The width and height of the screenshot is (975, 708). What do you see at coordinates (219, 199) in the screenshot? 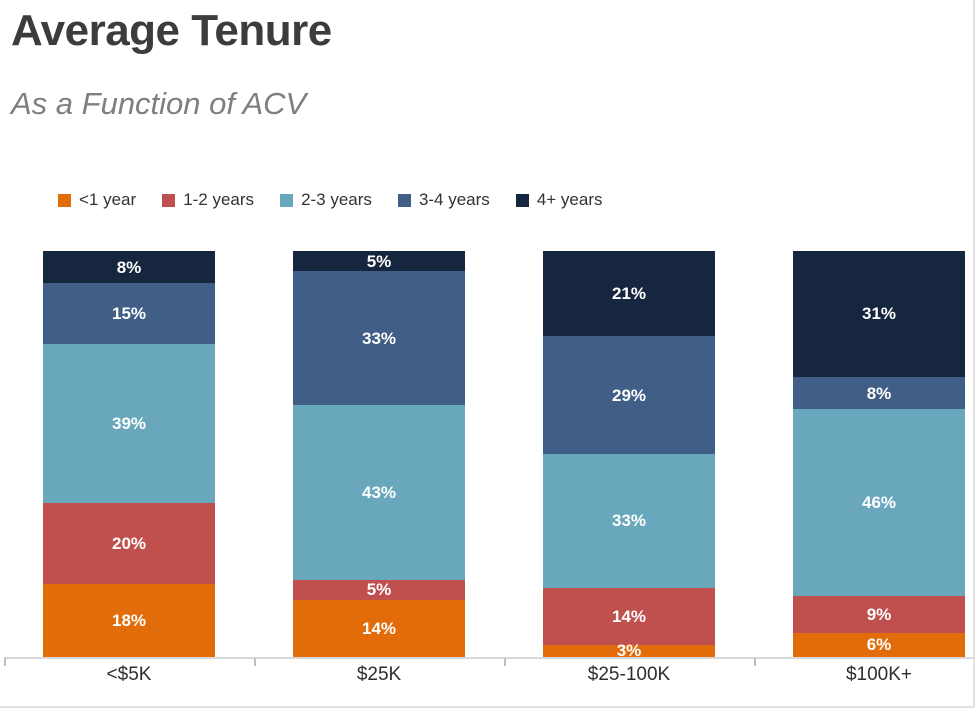
I see `legend-label: 1-2 years` at bounding box center [219, 199].